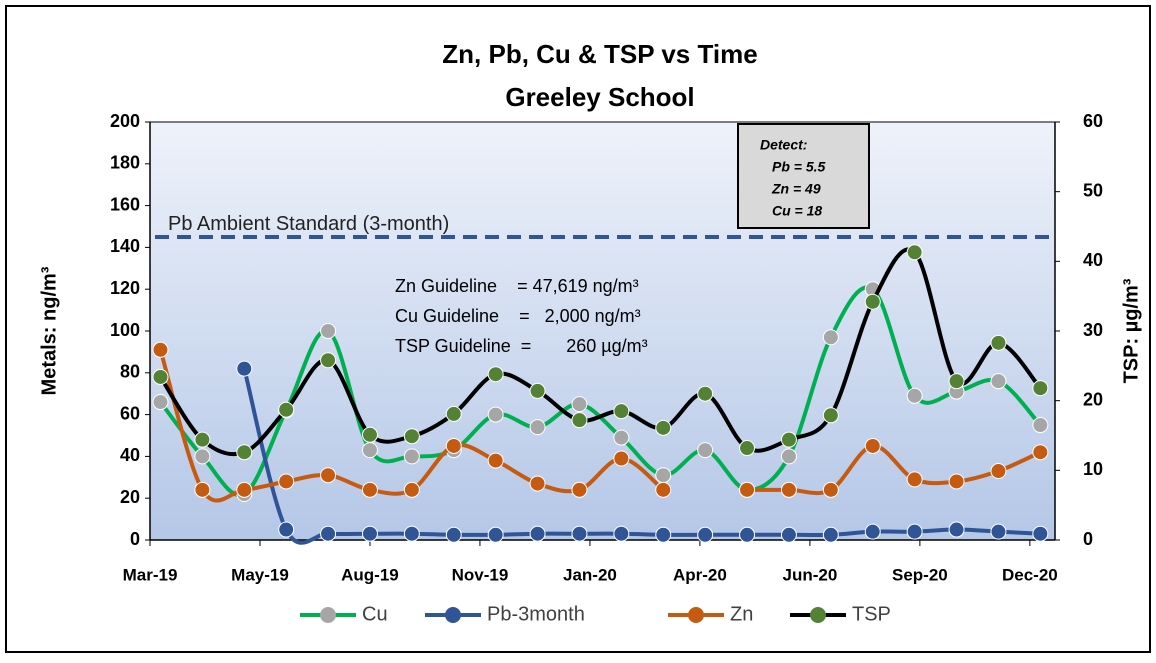 This screenshot has height=663, width=1156. What do you see at coordinates (260, 574) in the screenshot?
I see `x-tick-label: May-19` at bounding box center [260, 574].